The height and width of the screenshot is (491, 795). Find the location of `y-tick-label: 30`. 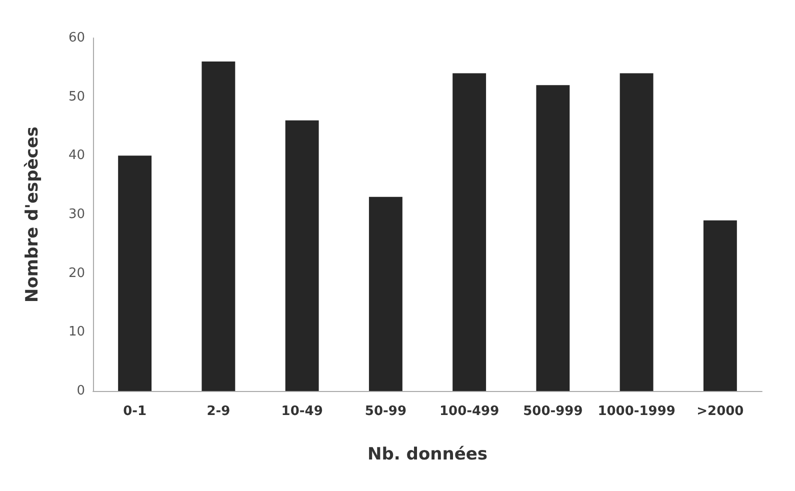

y-tick-label: 30 is located at coordinates (76, 214).